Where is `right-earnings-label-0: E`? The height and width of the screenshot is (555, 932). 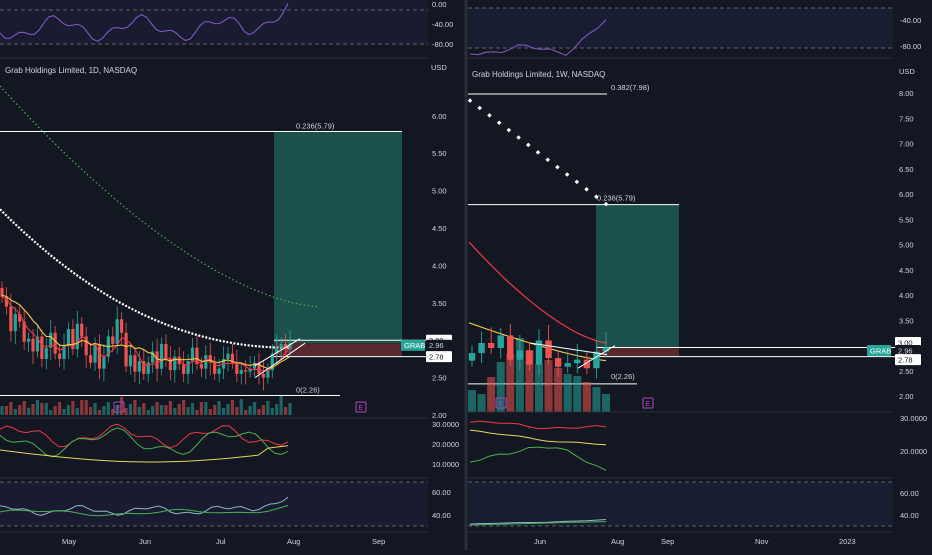 right-earnings-label-0: E is located at coordinates (500, 404).